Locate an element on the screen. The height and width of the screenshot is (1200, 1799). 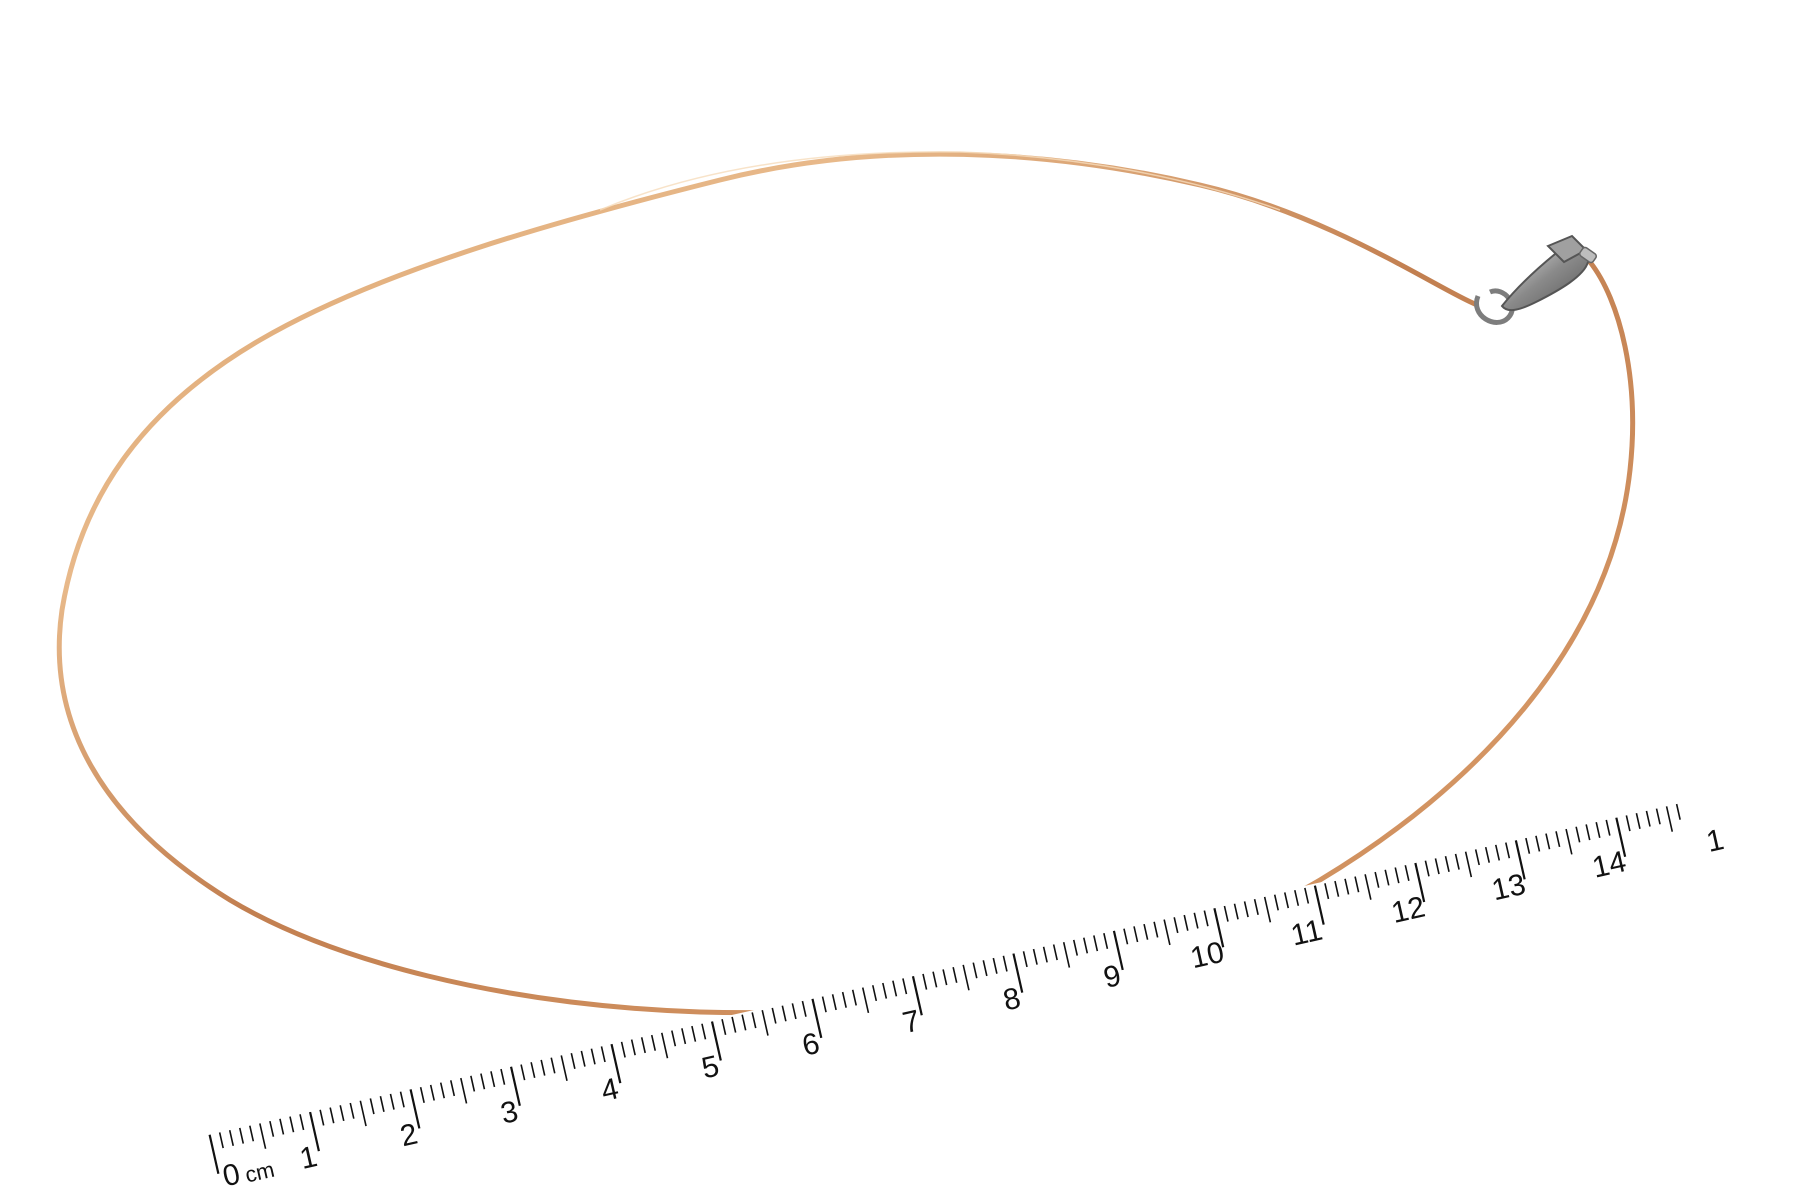
ruler-number: 14 is located at coordinates (1609, 865).